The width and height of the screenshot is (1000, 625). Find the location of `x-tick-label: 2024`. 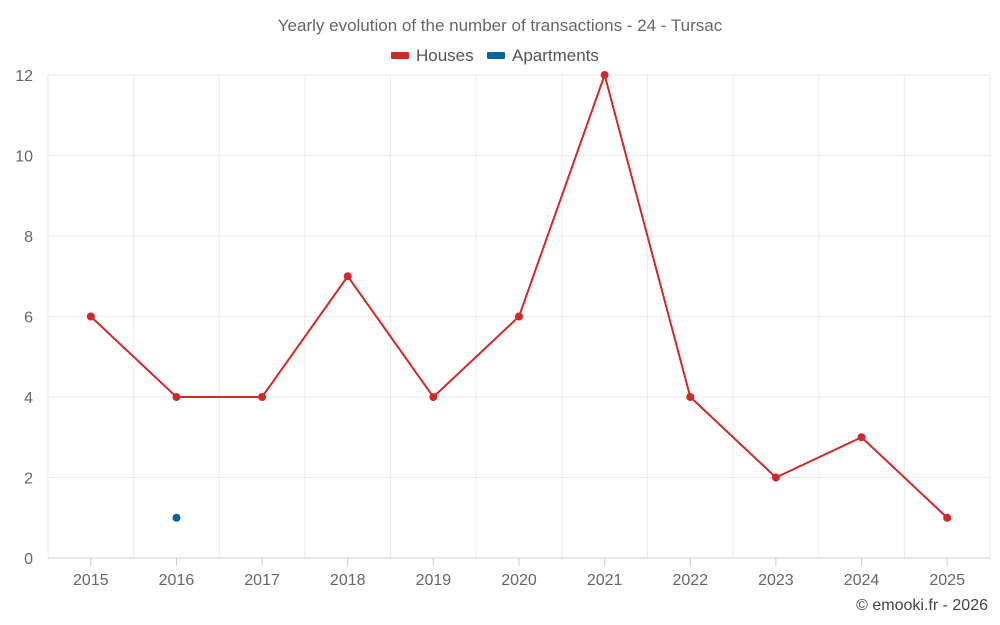

x-tick-label: 2024 is located at coordinates (862, 580).